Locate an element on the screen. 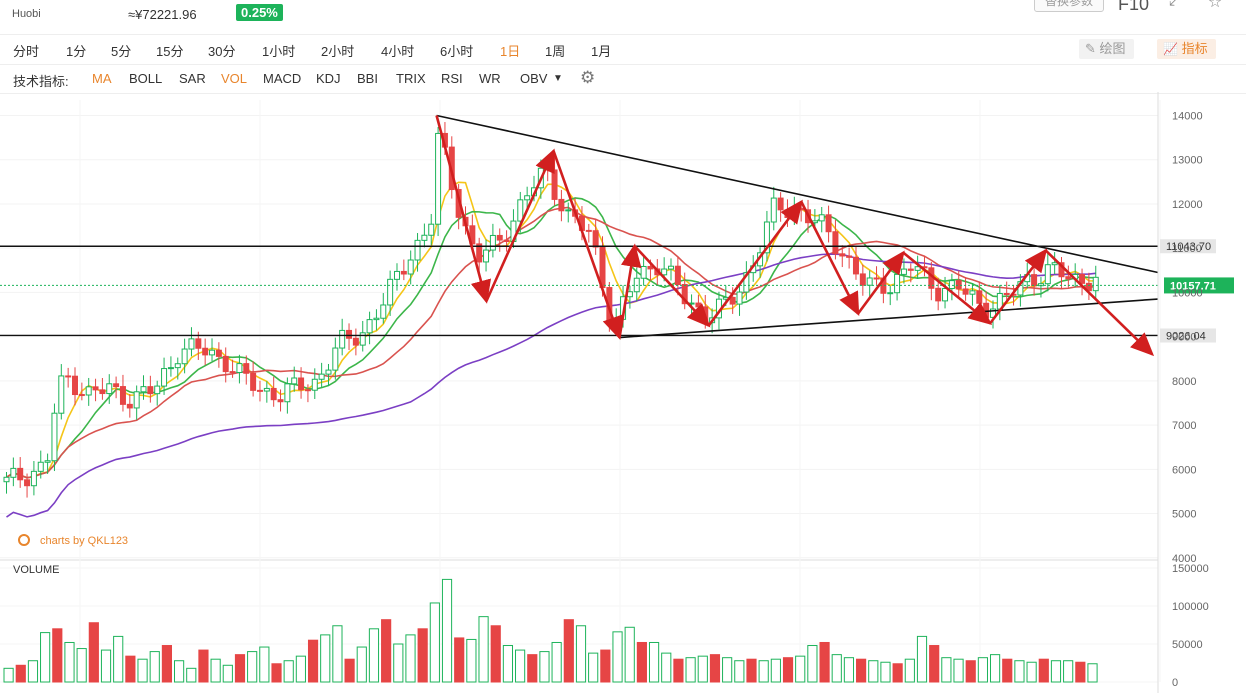  cny-price: ≈¥72221.96 is located at coordinates (162, 14).